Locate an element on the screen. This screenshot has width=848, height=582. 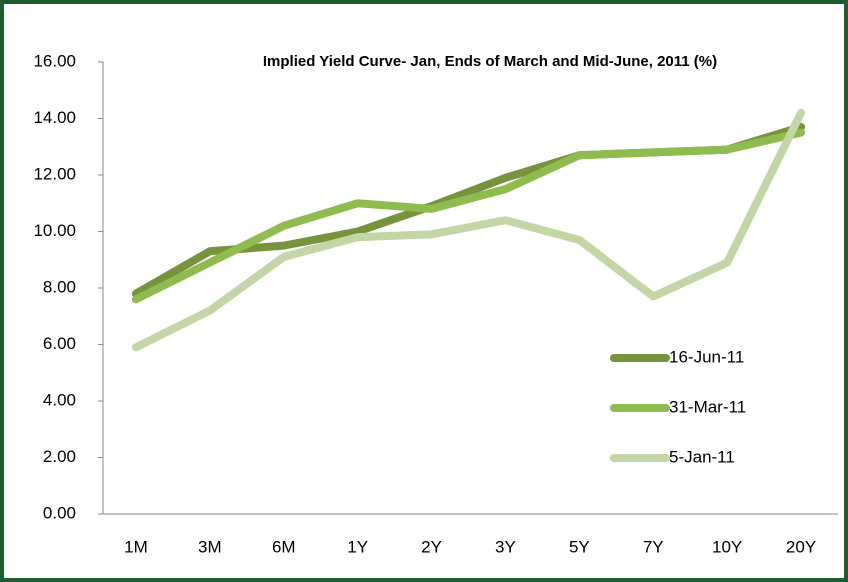
y-tick-label: 6.00 is located at coordinates (59, 343).